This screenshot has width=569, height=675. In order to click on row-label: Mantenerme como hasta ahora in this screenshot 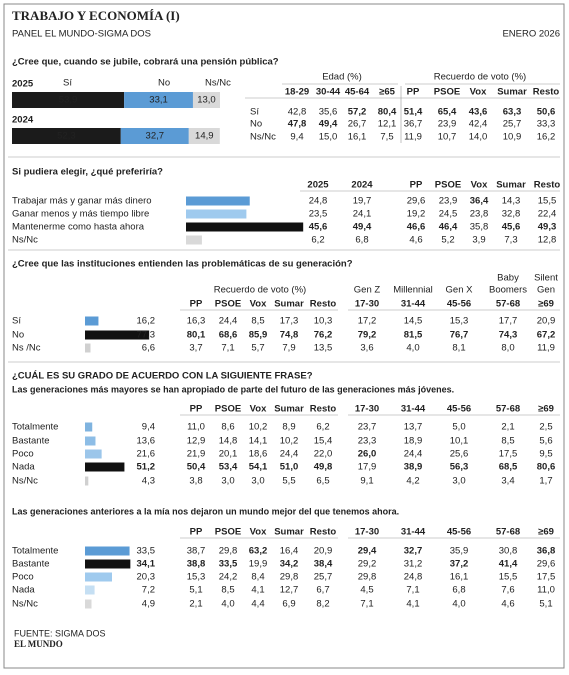, I will do `click(78, 227)`.